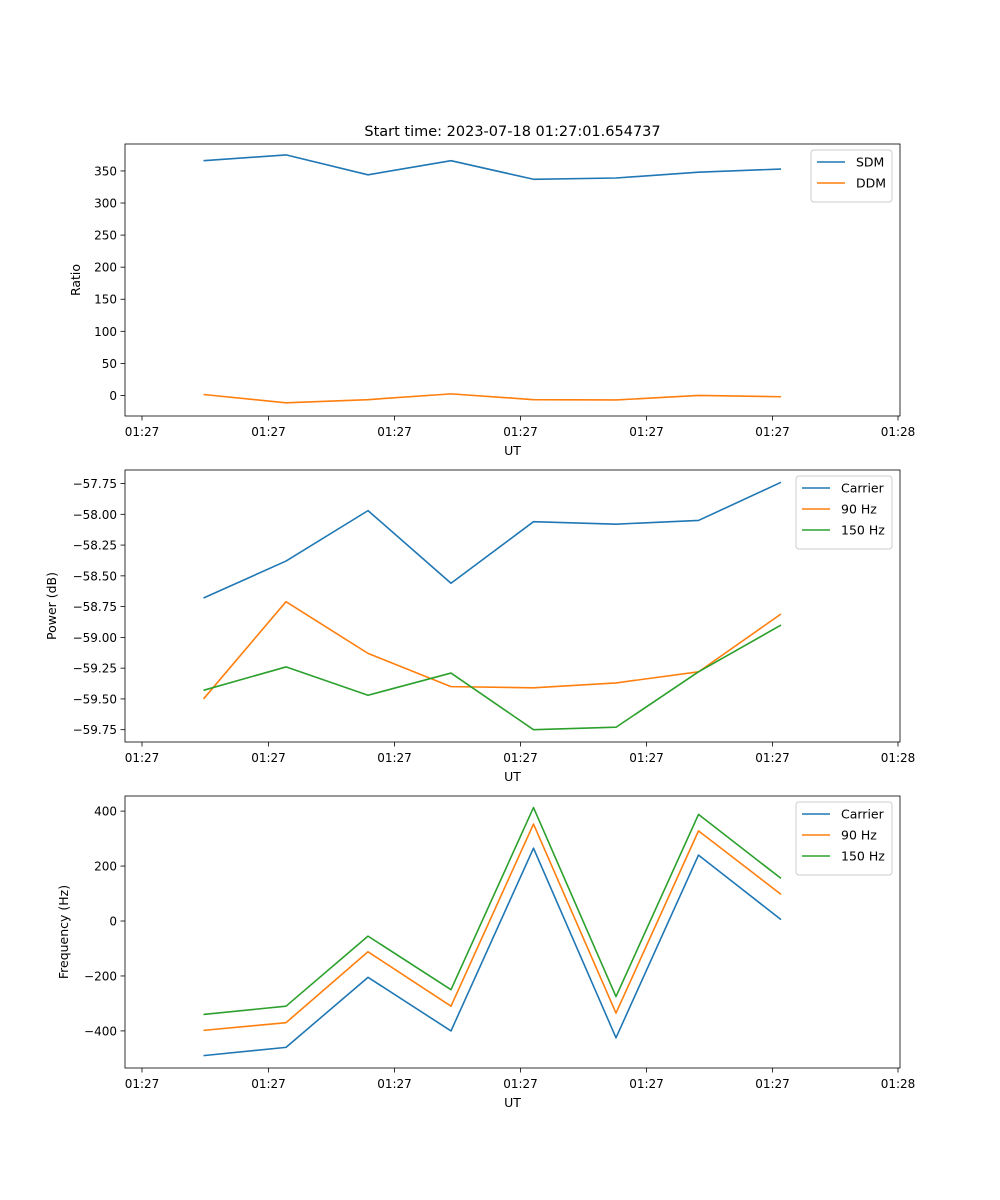 This screenshot has width=1000, height=1200. I want to click on y-tick-label: −58.00, so click(95, 515).